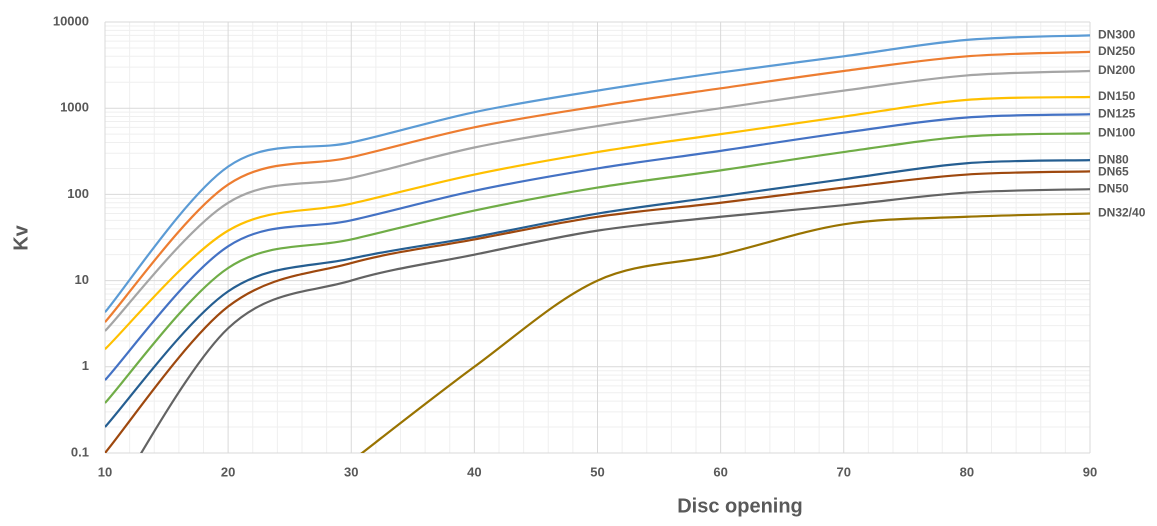 The height and width of the screenshot is (526, 1157). I want to click on x-tick-label: 30, so click(351, 471).